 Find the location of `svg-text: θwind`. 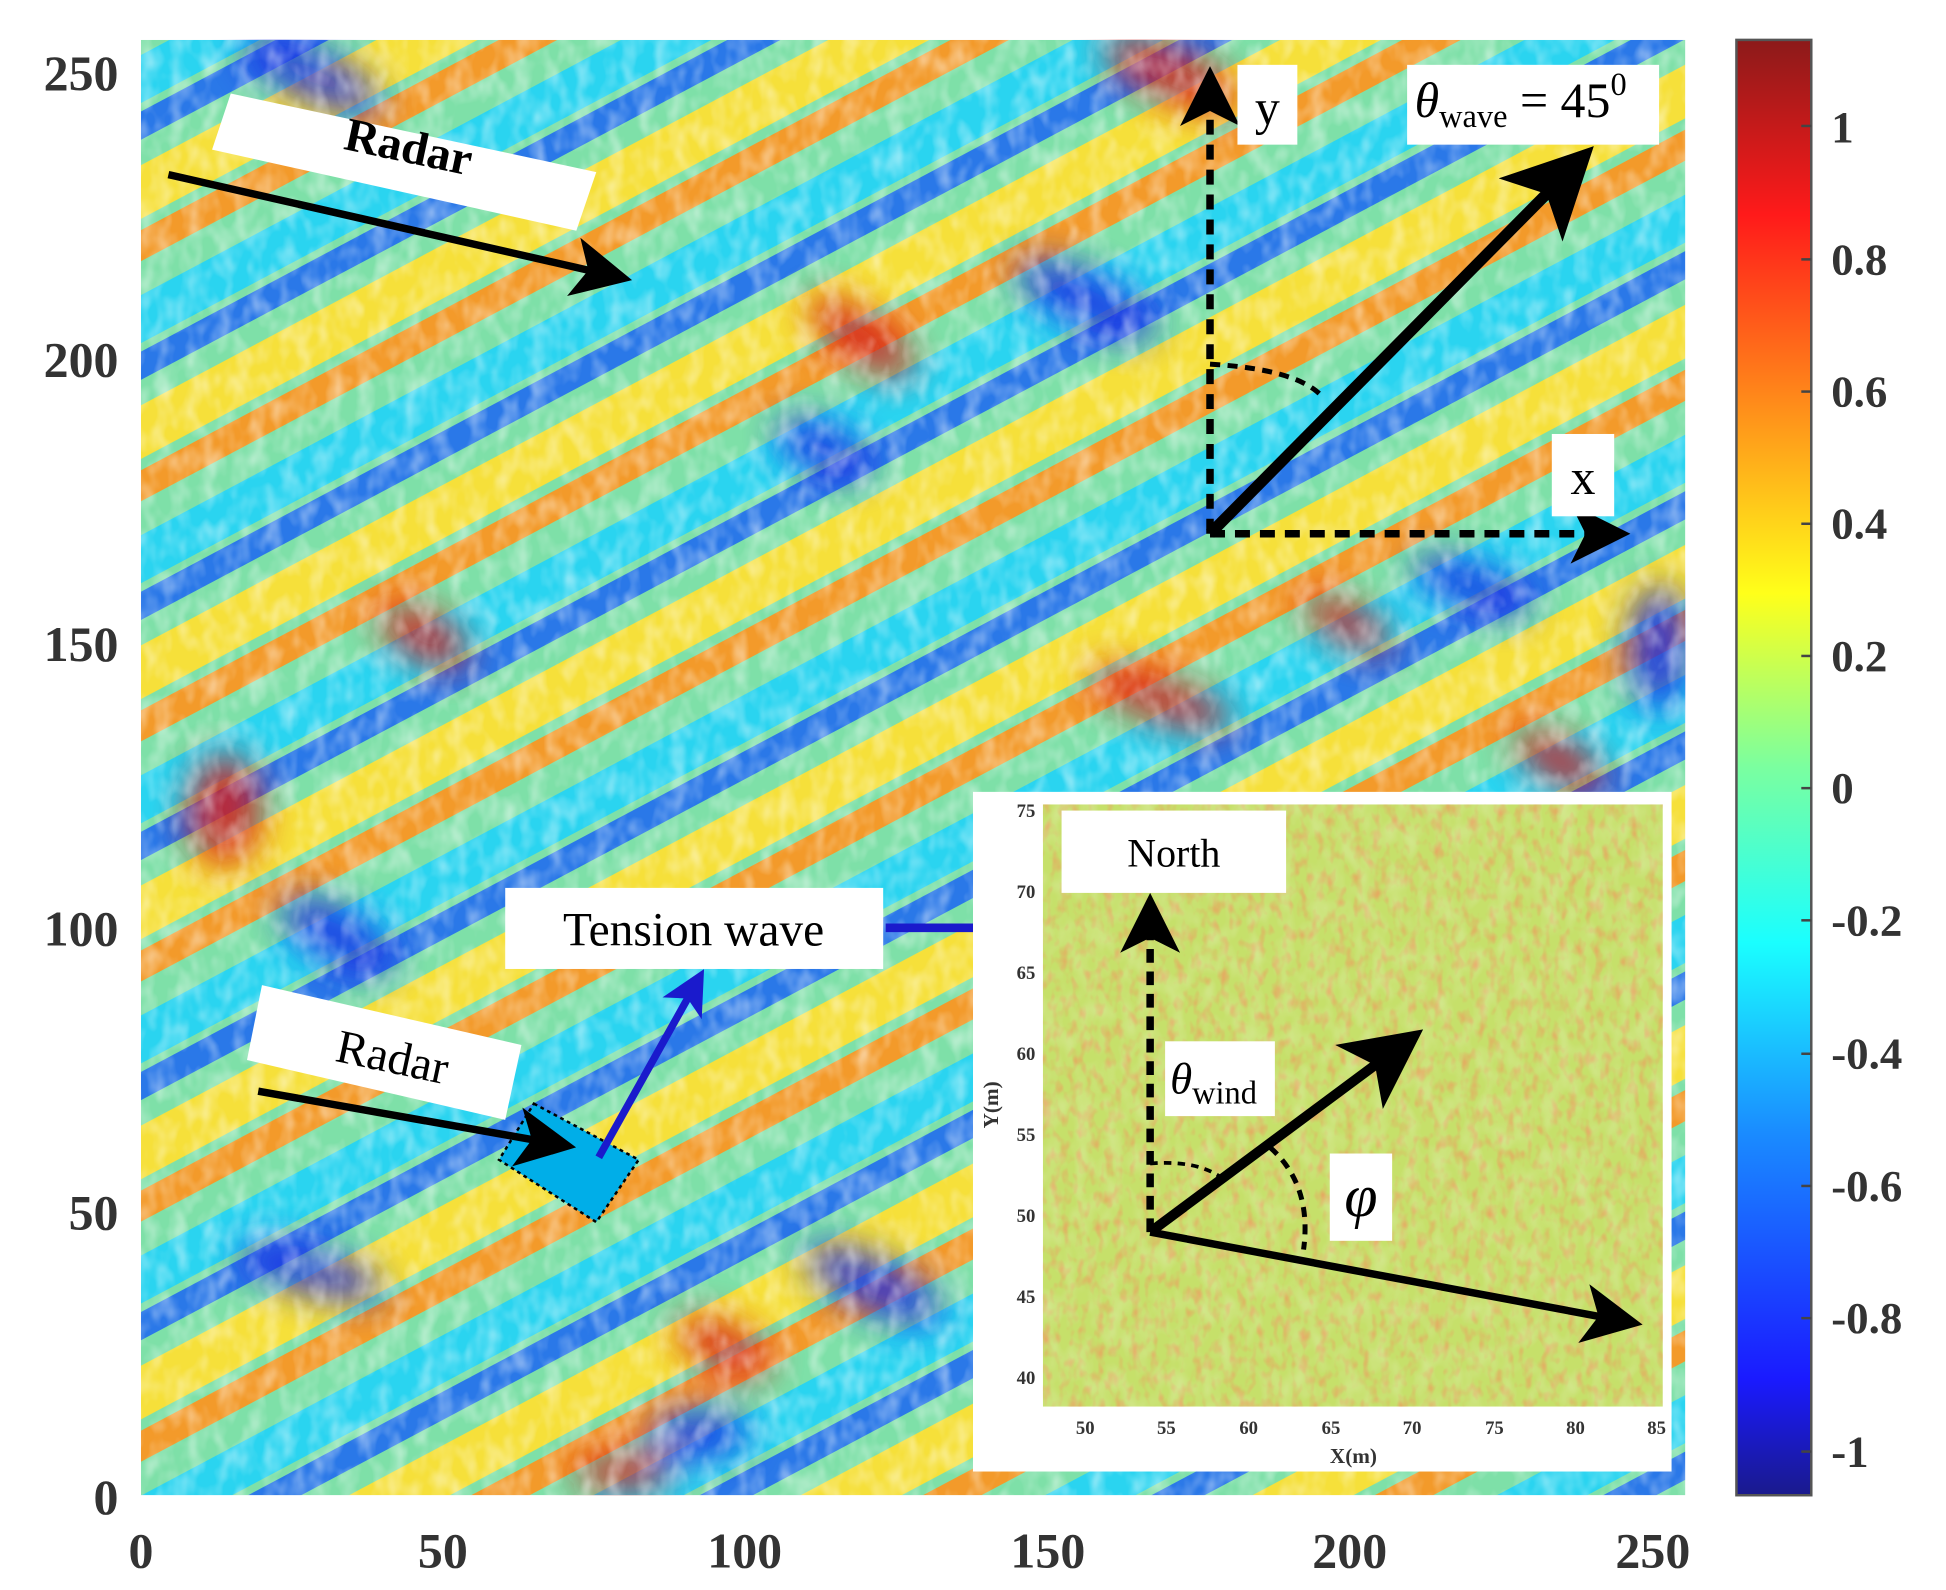

svg-text: θwind is located at coordinates (1213, 1083).